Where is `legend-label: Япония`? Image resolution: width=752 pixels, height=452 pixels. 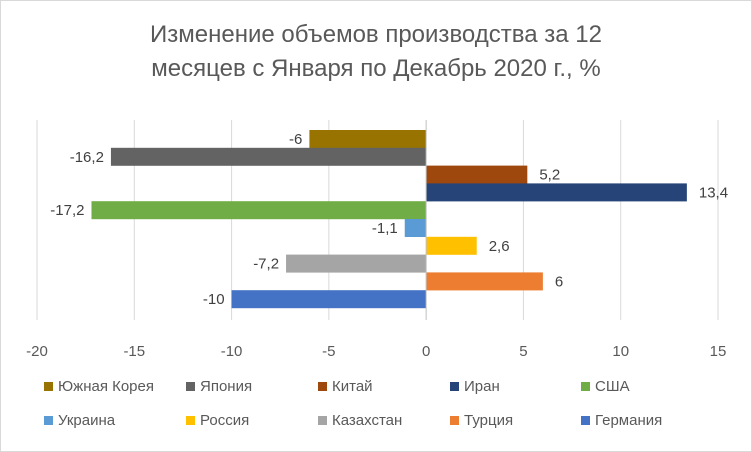
legend-label: Япония is located at coordinates (226, 386).